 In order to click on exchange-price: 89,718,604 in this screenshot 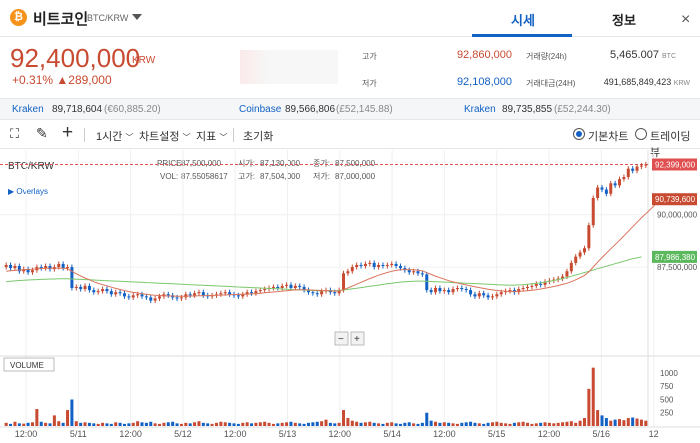, I will do `click(77, 109)`.